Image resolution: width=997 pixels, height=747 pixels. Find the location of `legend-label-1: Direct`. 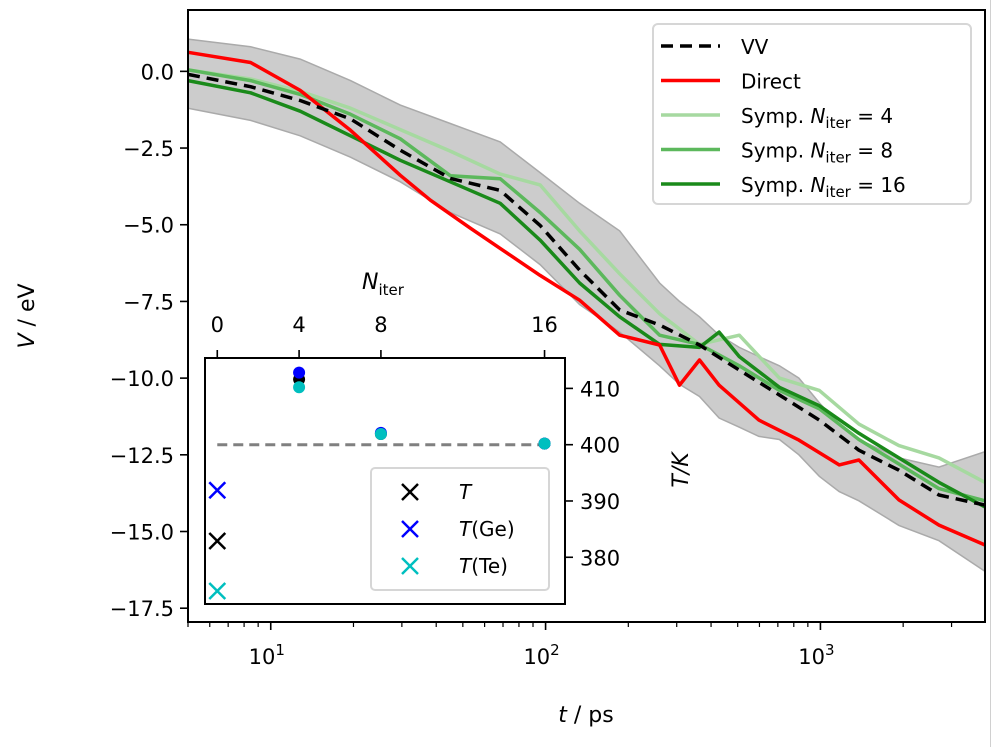

legend-label-1: Direct is located at coordinates (771, 82).